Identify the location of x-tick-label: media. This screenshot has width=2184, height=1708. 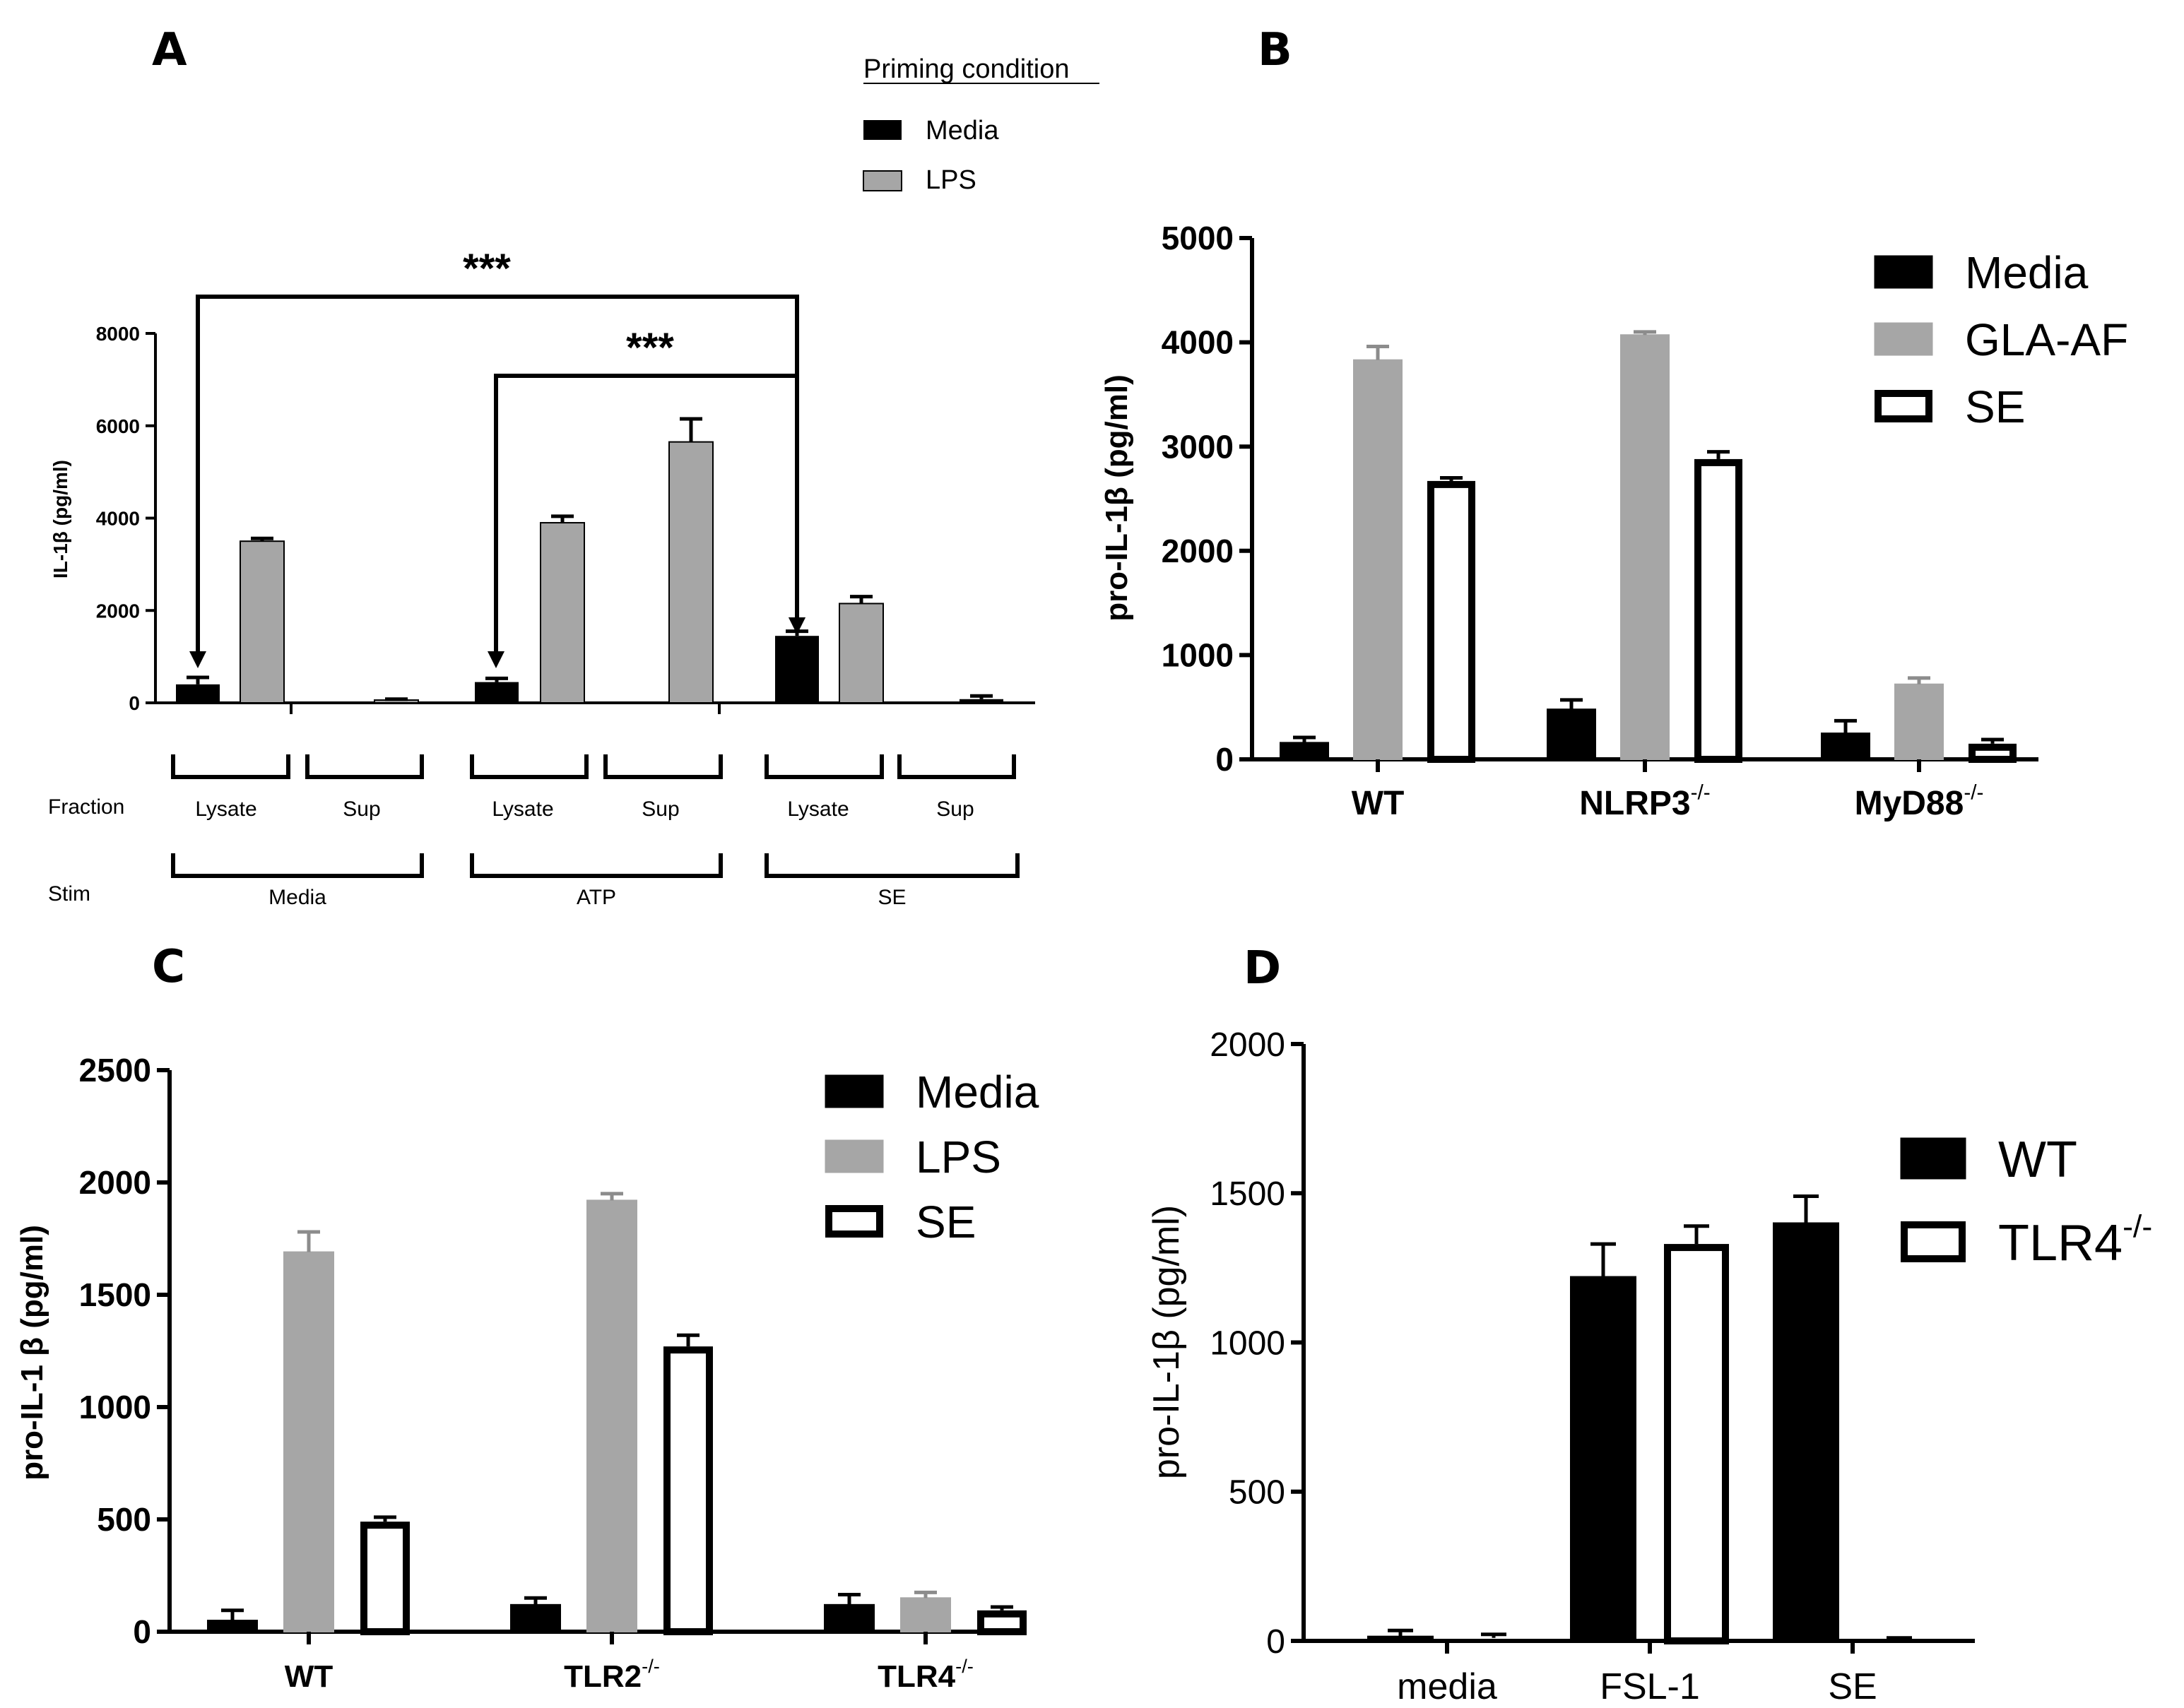
(1447, 1686).